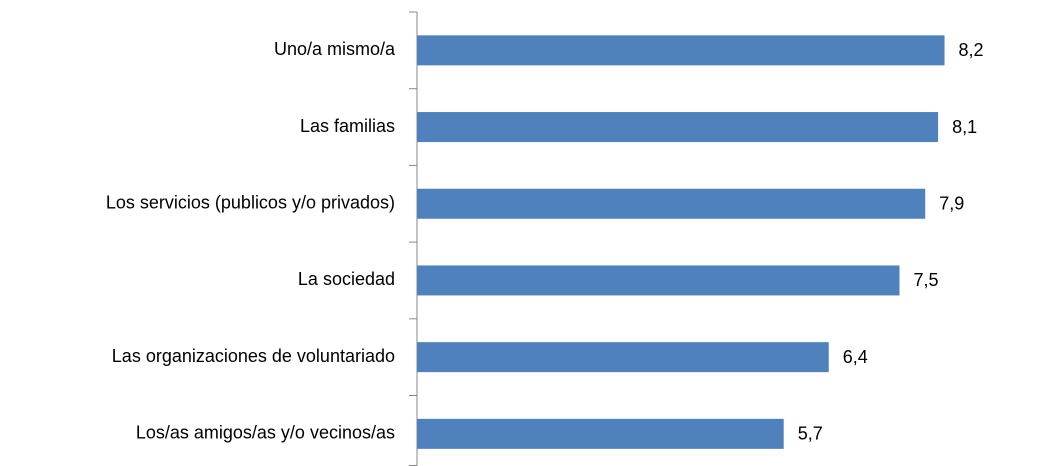  I want to click on data-label: 7,9, so click(951, 204).